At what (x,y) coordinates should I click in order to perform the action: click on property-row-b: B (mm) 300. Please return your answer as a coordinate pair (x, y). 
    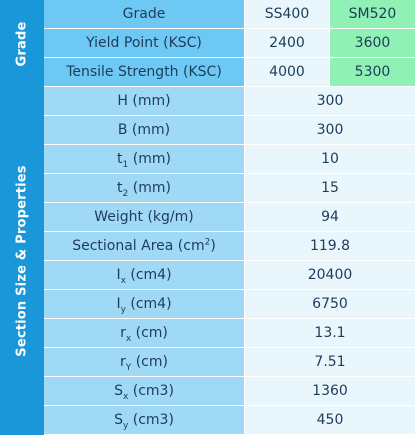
    Looking at the image, I should click on (229, 130).